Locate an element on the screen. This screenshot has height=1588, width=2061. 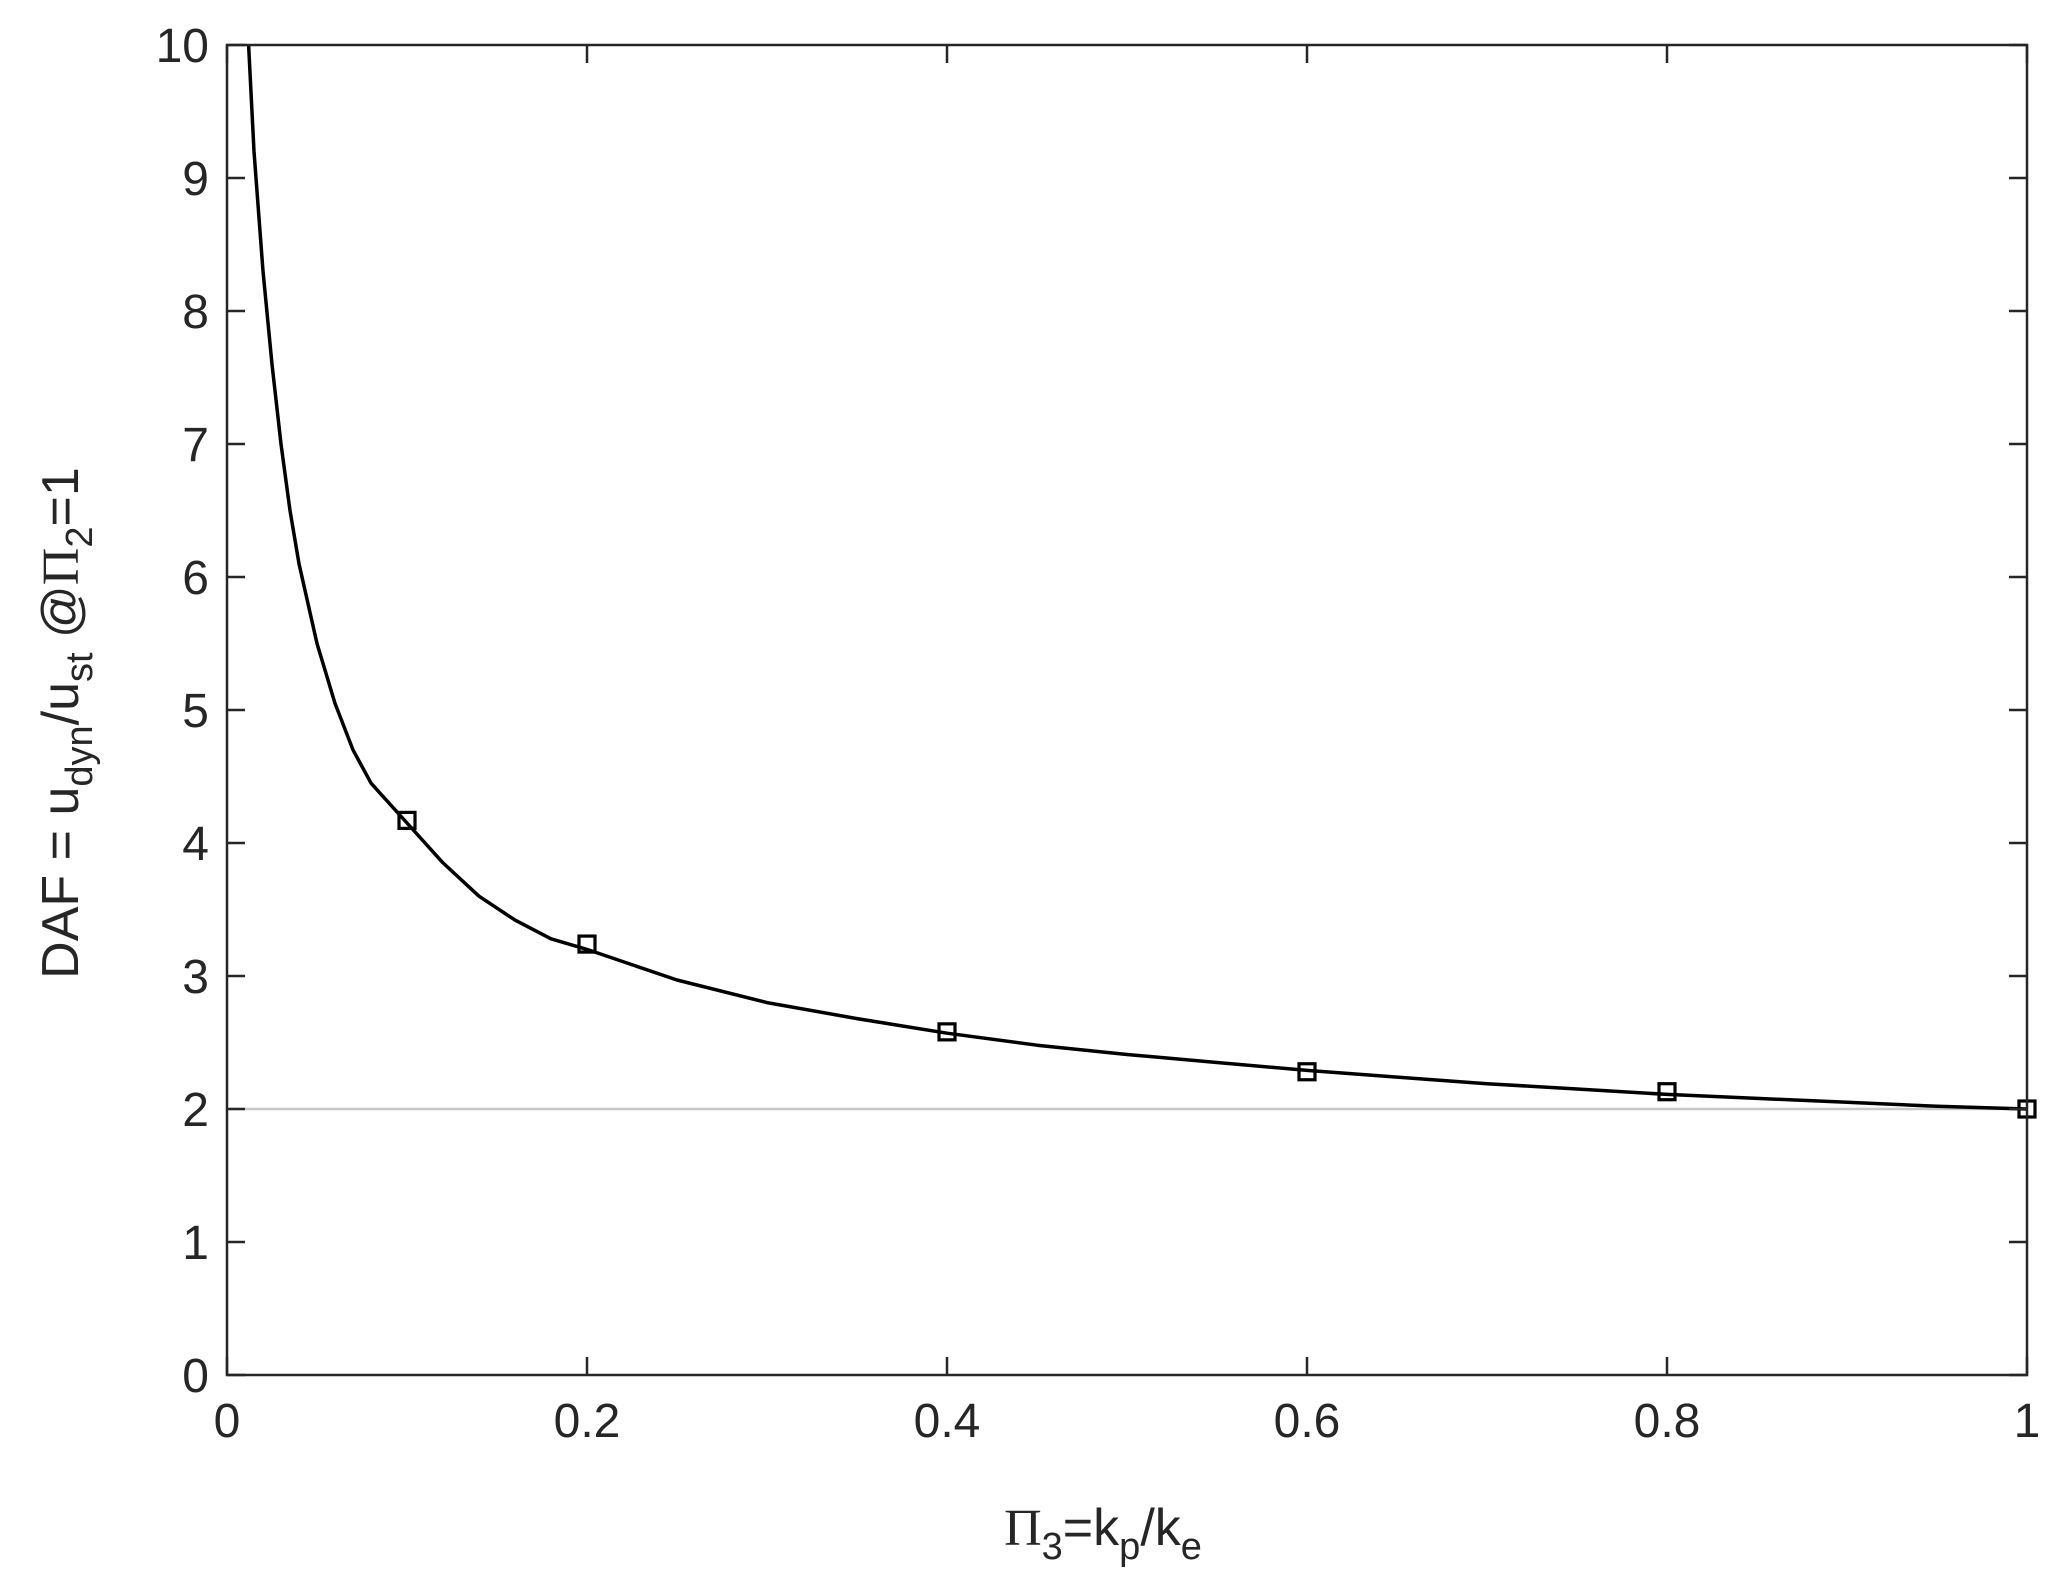
y-axis-label: DAF = udyn/ust @Π2=1 is located at coordinates (66, 723).